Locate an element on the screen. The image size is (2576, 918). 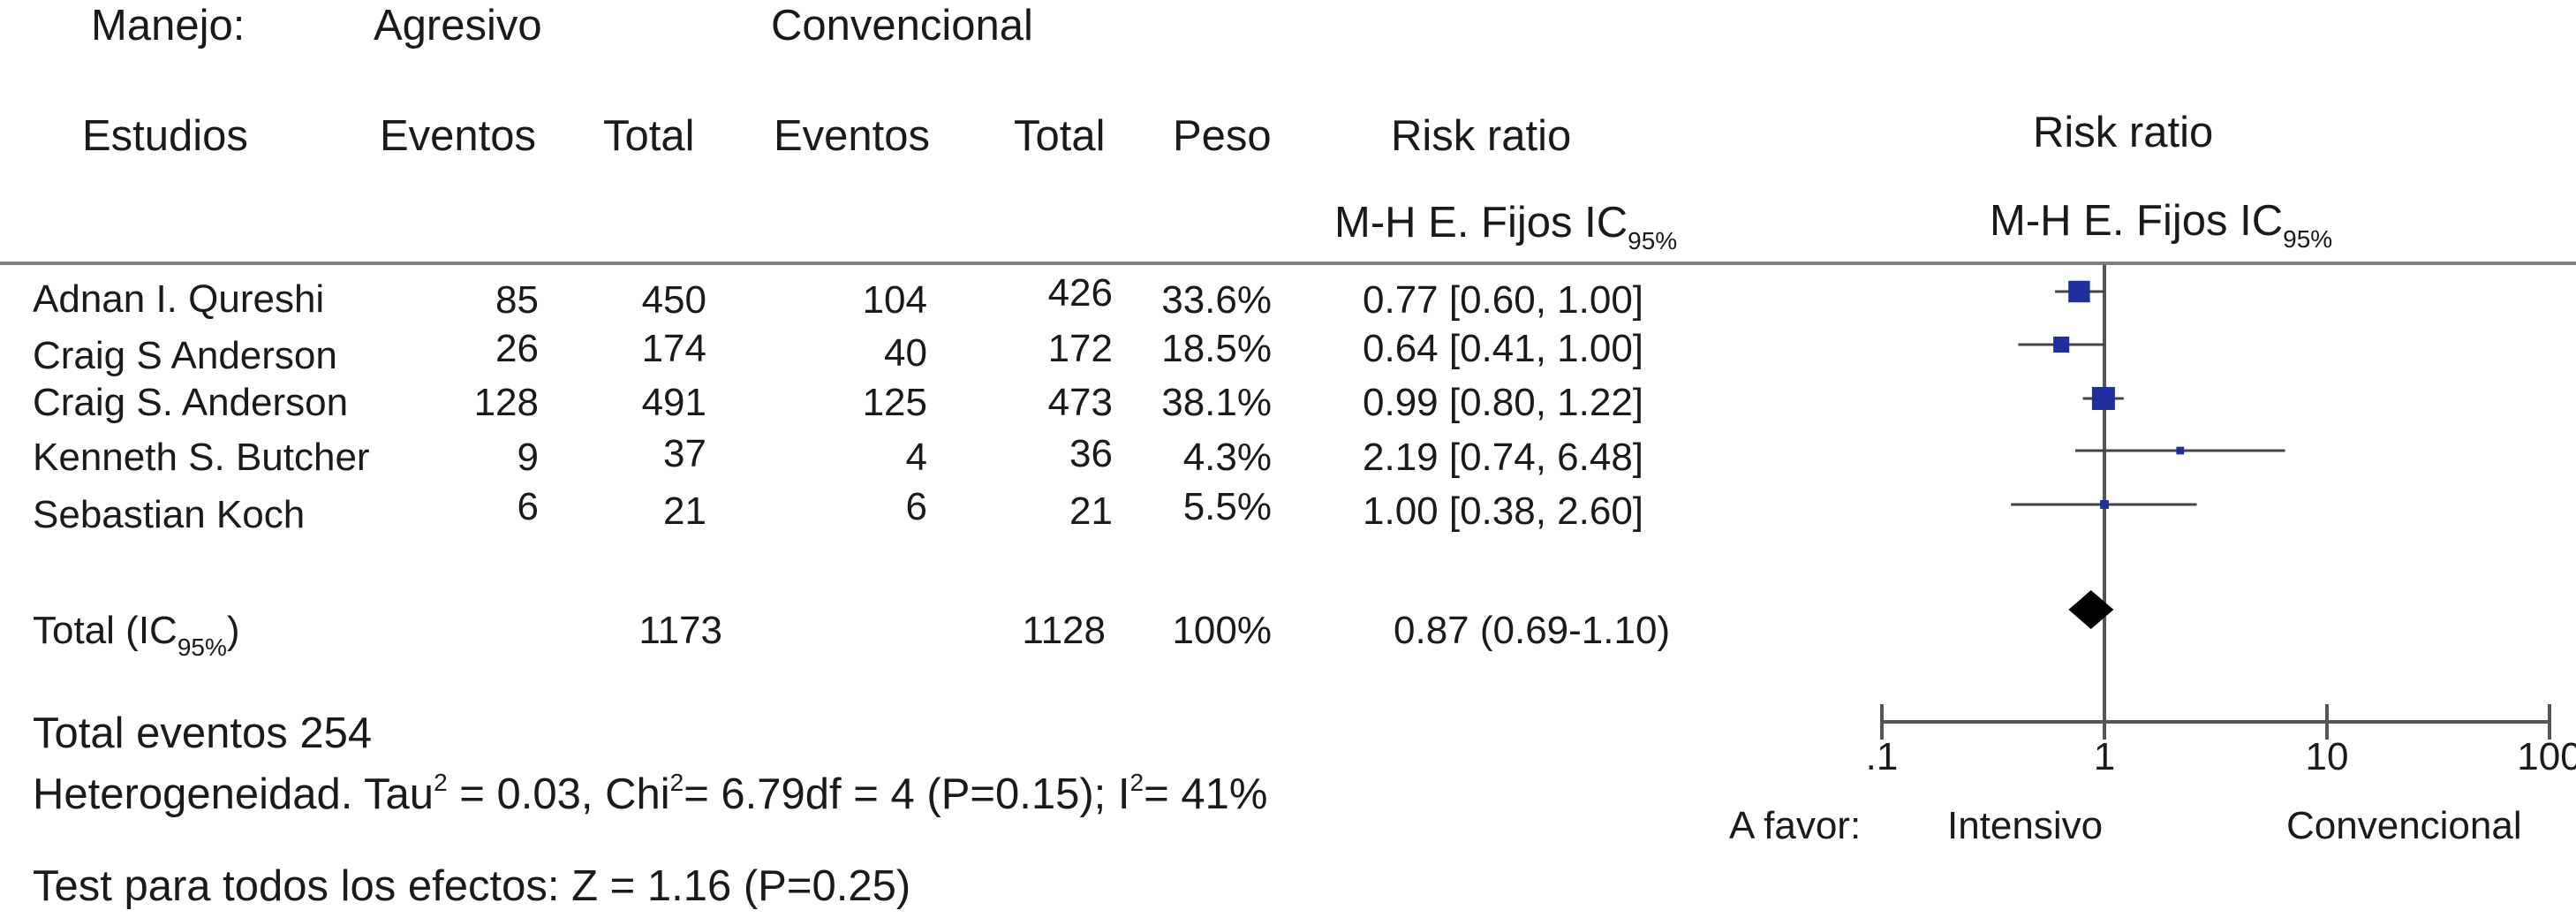
rr-method-text: M-H E. Fijos IC is located at coordinates (1481, 223).